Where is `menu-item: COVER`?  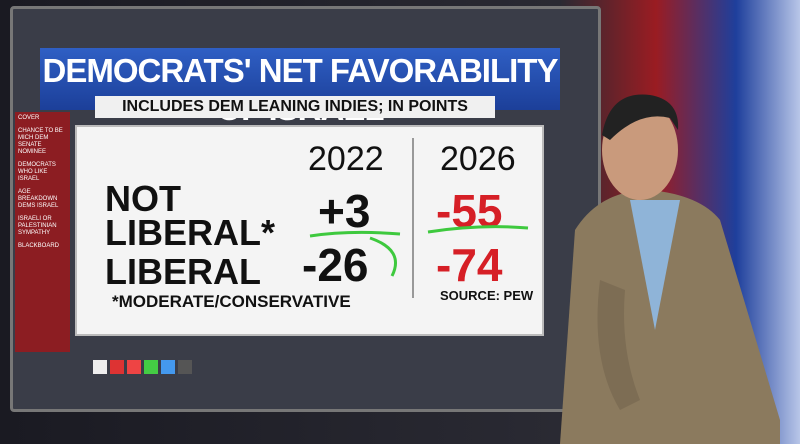
menu-item: COVER is located at coordinates (29, 118).